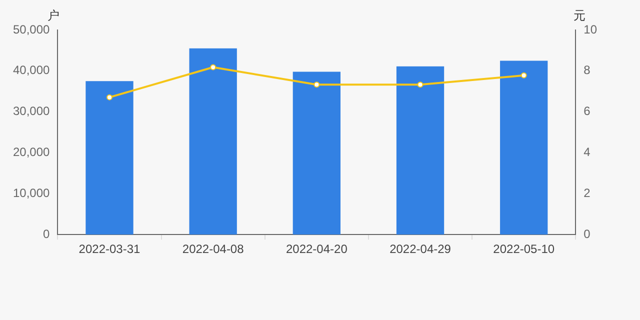  What do you see at coordinates (31, 111) in the screenshot?
I see `y-tick-label: 30,000` at bounding box center [31, 111].